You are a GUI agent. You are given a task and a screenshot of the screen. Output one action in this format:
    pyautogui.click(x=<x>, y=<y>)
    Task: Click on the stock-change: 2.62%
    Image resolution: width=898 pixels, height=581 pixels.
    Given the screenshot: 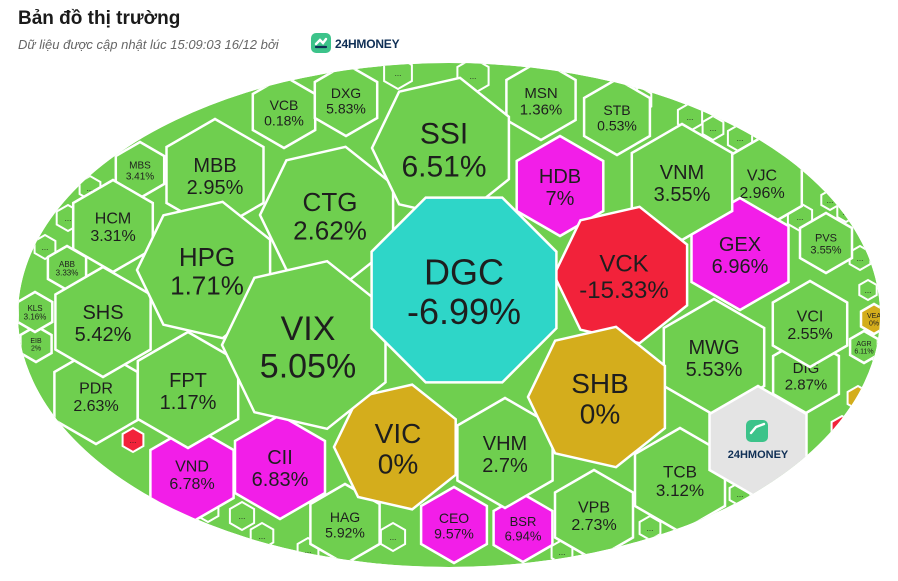 What is the action you would take?
    pyautogui.click(x=330, y=231)
    